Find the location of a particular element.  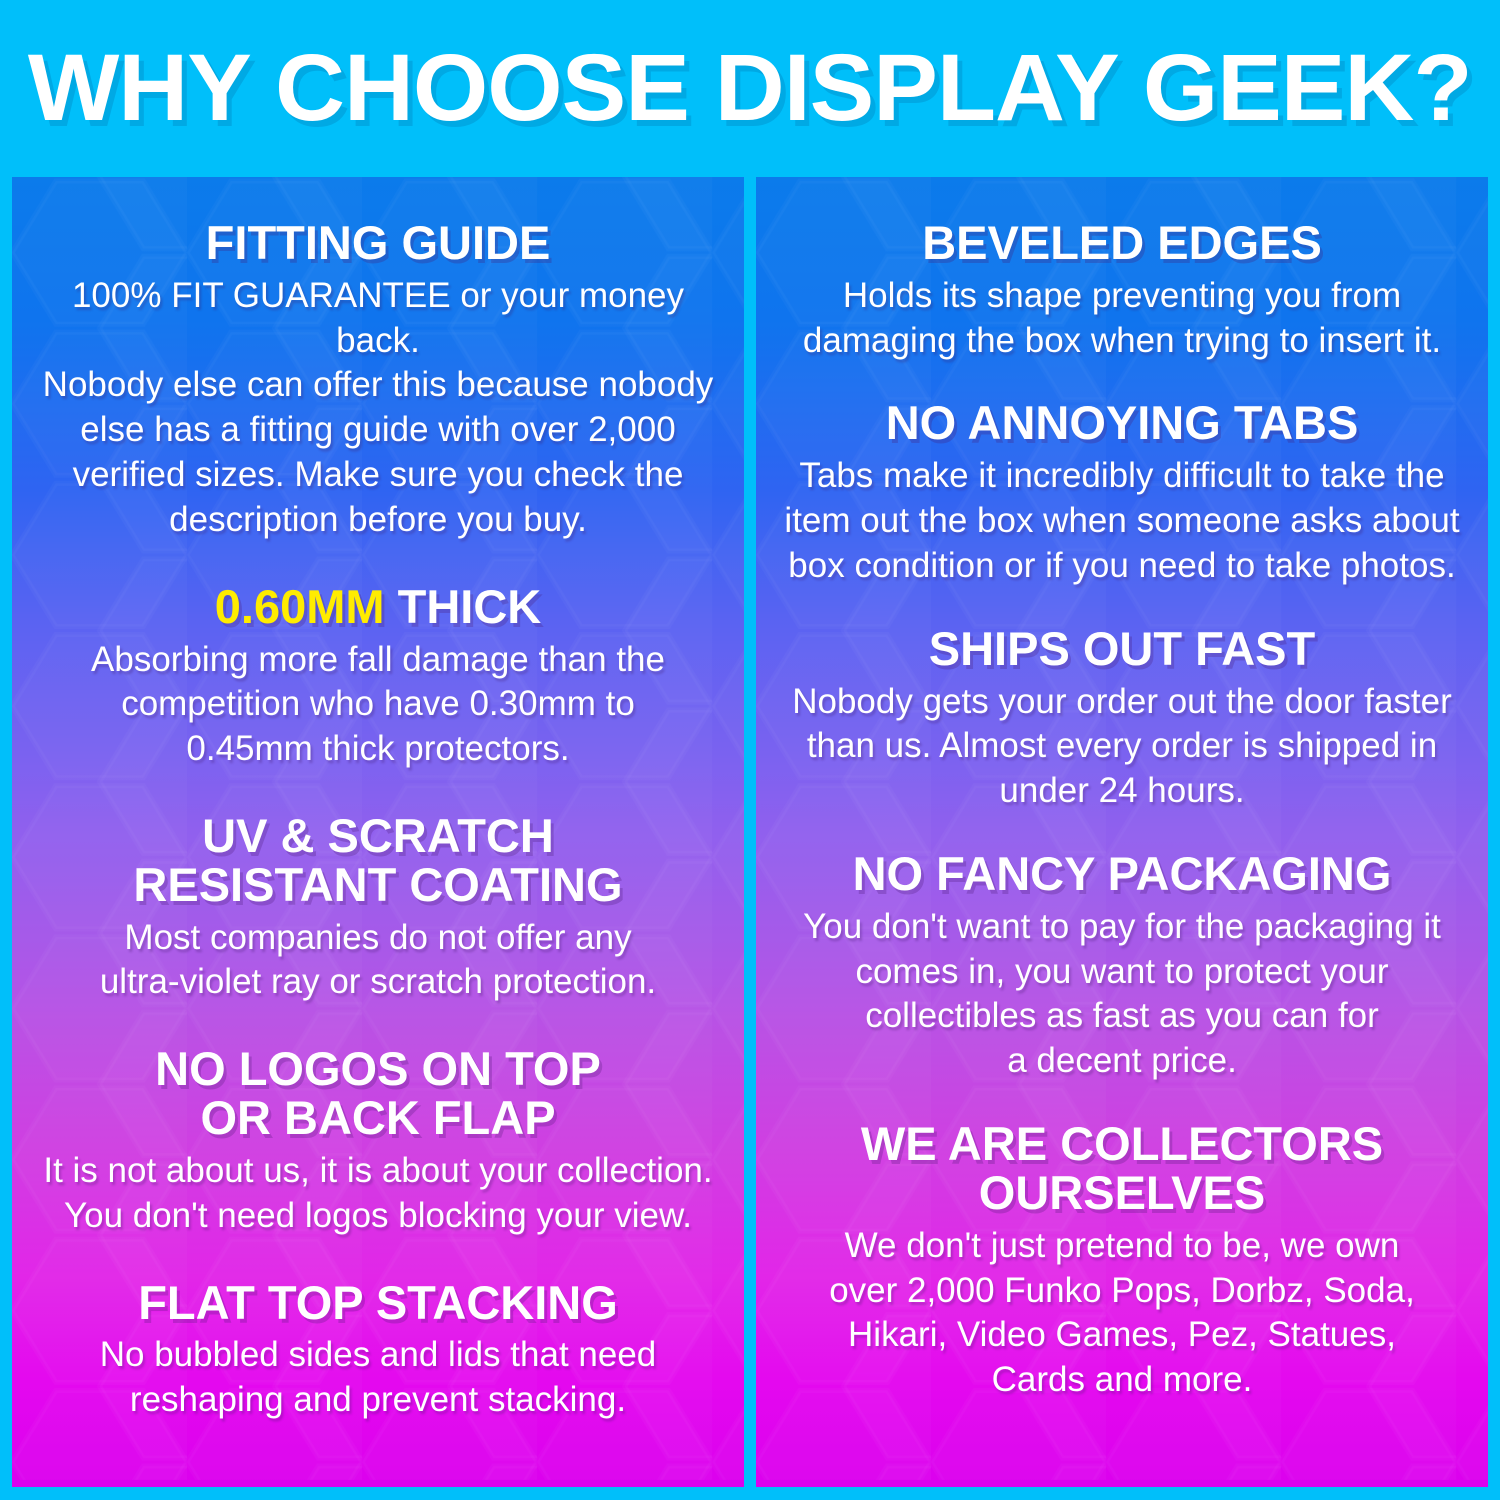

feature-title: FLAT TOP STACKING is located at coordinates (378, 1302).